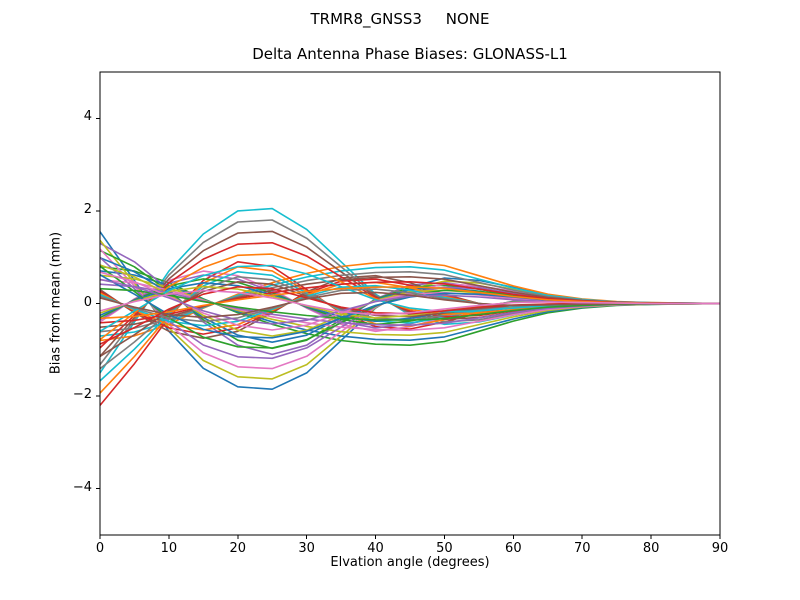 The height and width of the screenshot is (600, 800). Describe the element at coordinates (100, 548) in the screenshot. I see `x-tick-label: 0` at that location.